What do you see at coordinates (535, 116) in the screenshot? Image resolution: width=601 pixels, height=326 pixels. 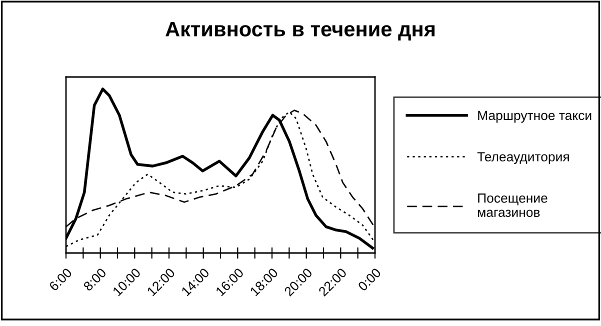 I see `legend-label: Маршрутное такси` at bounding box center [535, 116].